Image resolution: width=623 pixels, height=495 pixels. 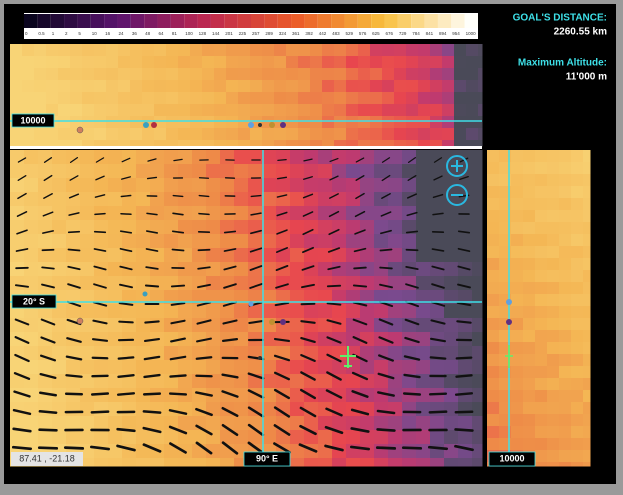 I want to click on colorbar-label: 36, so click(x=135, y=33).